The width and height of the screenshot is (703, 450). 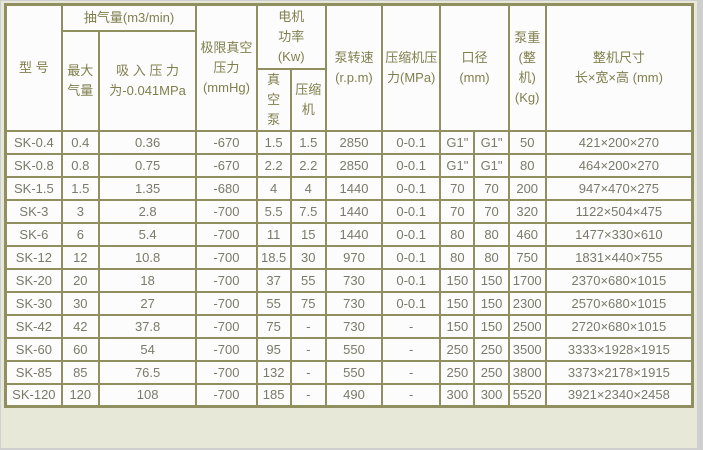 What do you see at coordinates (147, 80) in the screenshot?
I see `header-suction-pressure: 吸 入 压 力 为-0.041MPa` at bounding box center [147, 80].